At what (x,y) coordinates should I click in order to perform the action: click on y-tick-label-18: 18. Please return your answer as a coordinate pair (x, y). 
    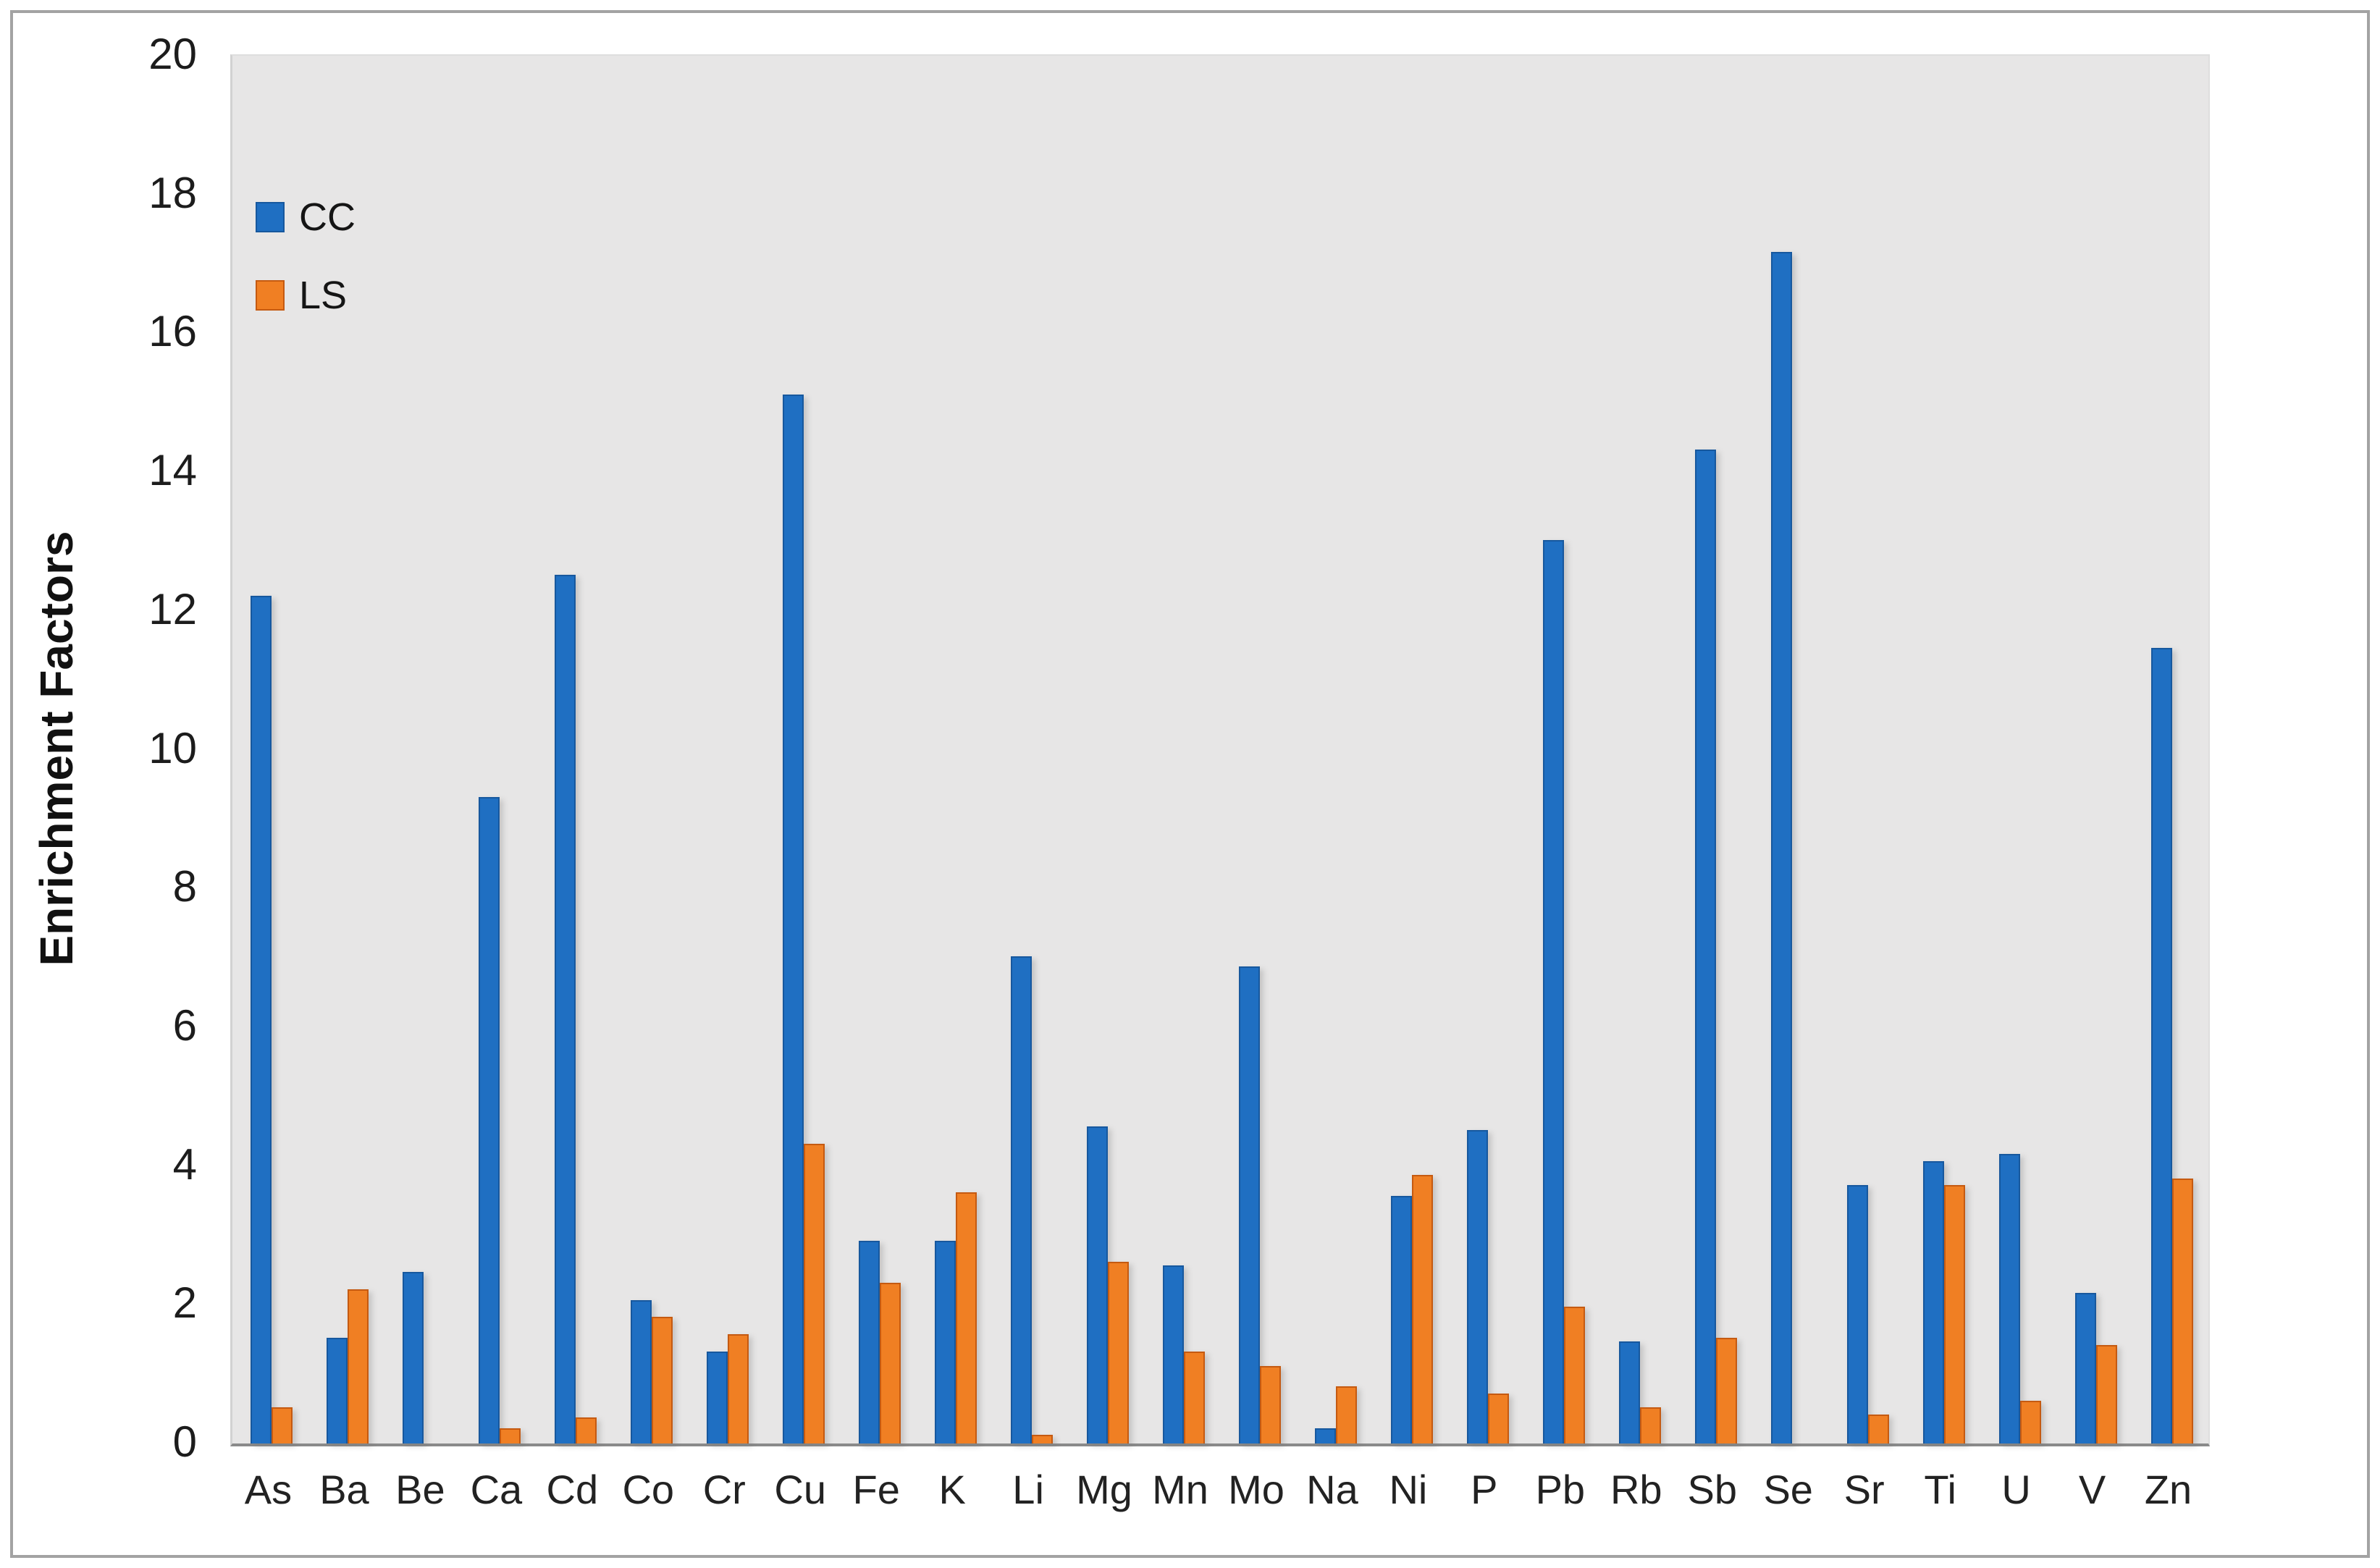
    Looking at the image, I should click on (172, 193).